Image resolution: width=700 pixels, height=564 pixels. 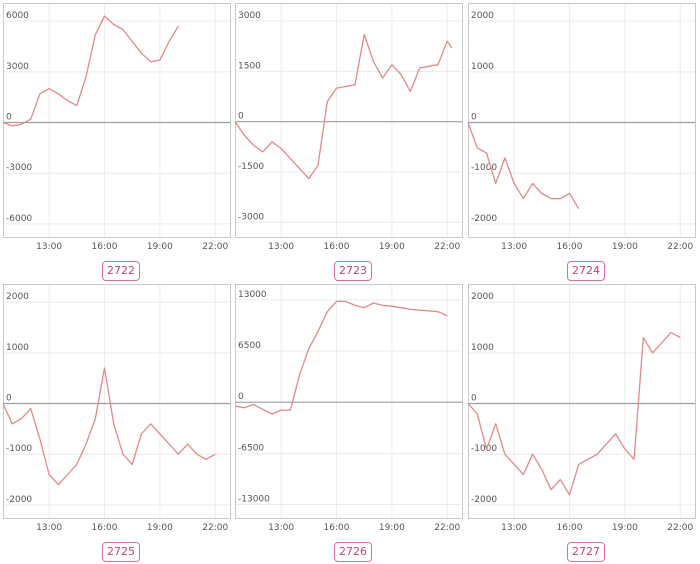 I want to click on chart-svg-2722: -6000 -3000 0 3000 6000 13:00 16:00 19:00 22:00, so click(x=116, y=127).